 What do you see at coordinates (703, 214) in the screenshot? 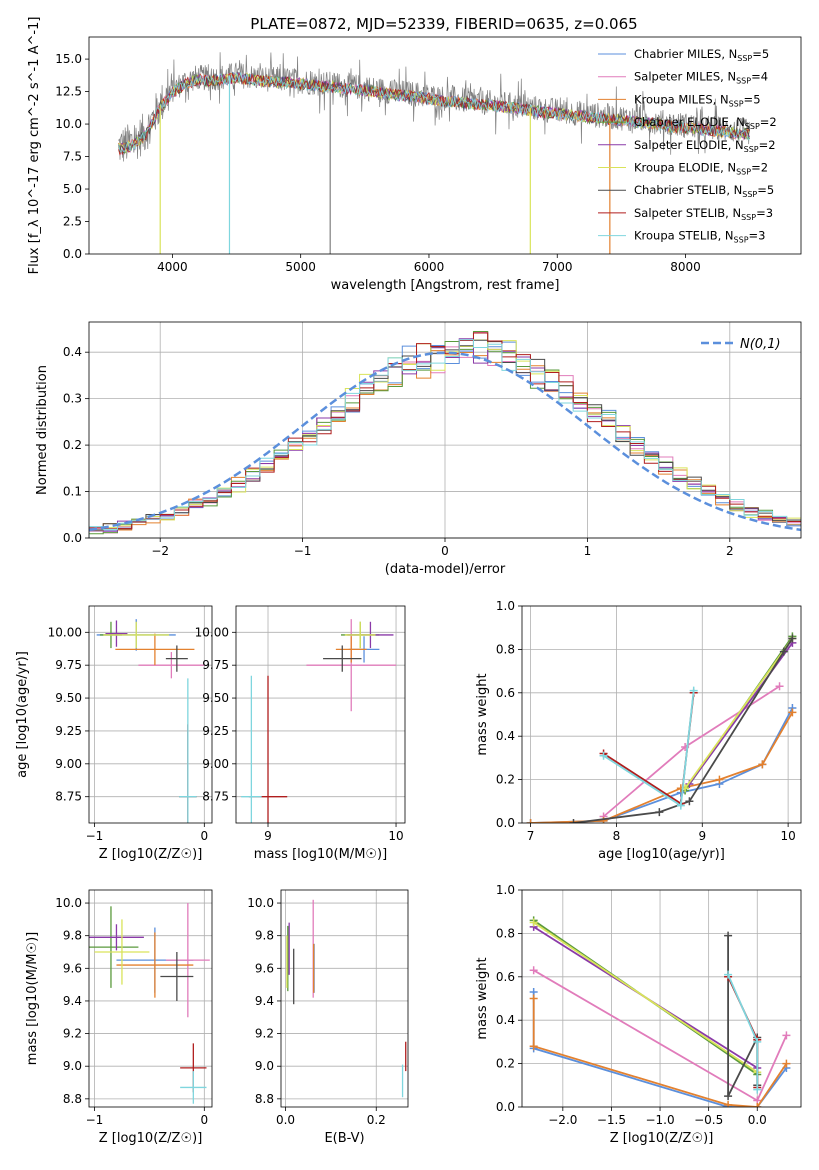
I see `legend-label: Salpeter STELIB, NSSP=3` at bounding box center [703, 214].